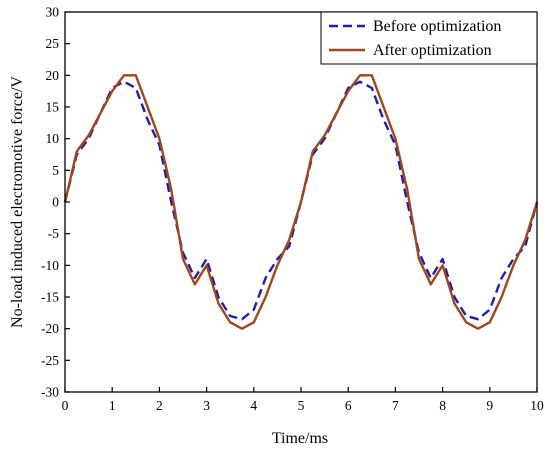 The image size is (550, 452). I want to click on x-tick-label: 5, so click(301, 405).